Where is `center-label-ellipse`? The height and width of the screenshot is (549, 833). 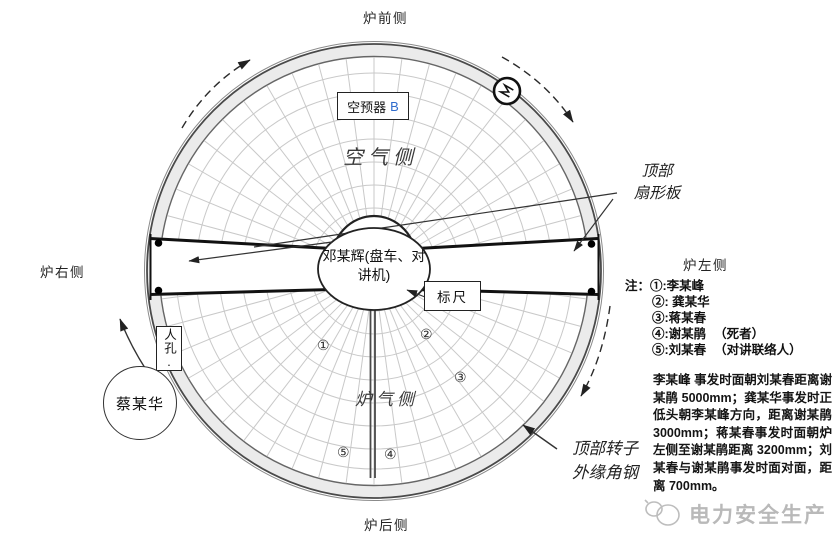 center-label-ellipse is located at coordinates (374, 269).